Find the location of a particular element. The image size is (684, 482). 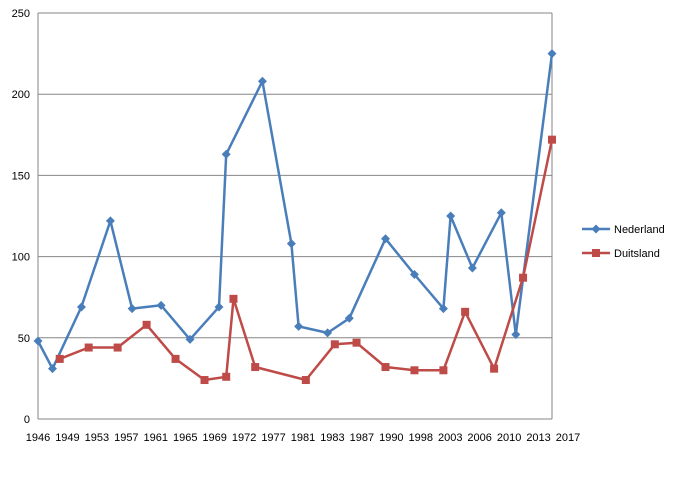

y-tick-label: 200 is located at coordinates (21, 95).